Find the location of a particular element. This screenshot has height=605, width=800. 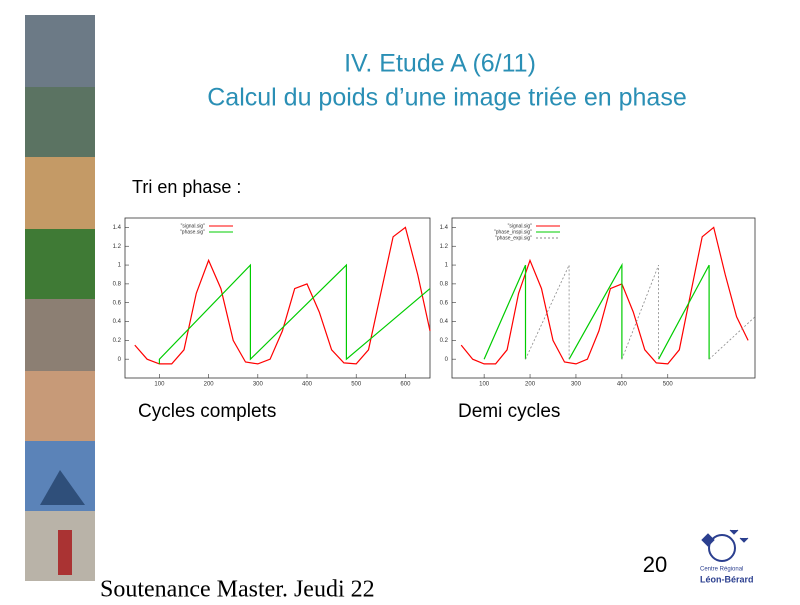

page-number: 20 is located at coordinates (655, 564).